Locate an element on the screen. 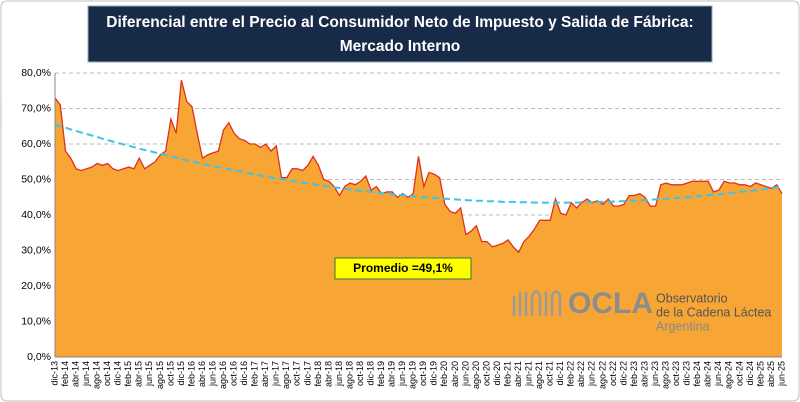 The width and height of the screenshot is (800, 402). x-tick-label: abr-21 is located at coordinates (518, 374).